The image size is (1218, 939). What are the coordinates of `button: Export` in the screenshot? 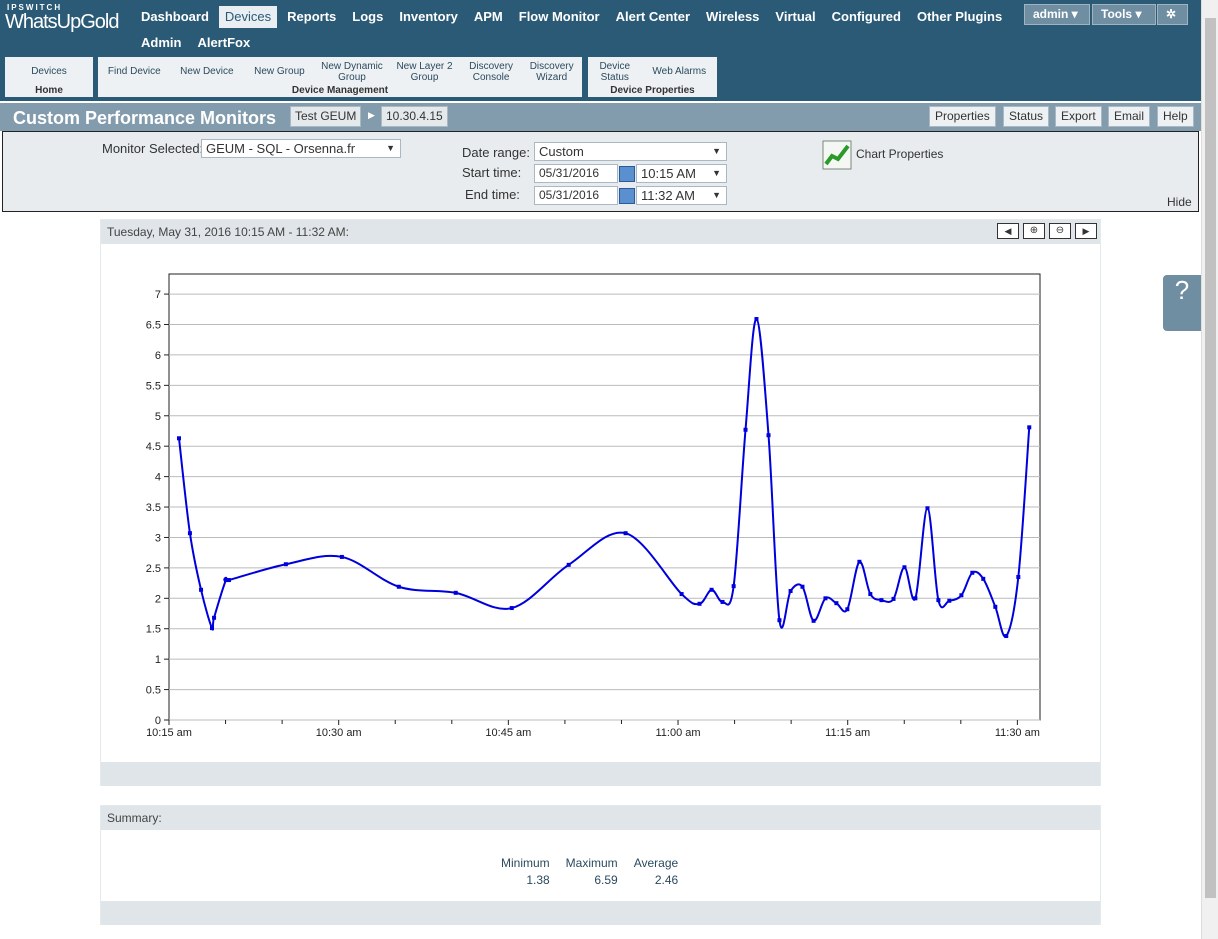 It's located at (1078, 116).